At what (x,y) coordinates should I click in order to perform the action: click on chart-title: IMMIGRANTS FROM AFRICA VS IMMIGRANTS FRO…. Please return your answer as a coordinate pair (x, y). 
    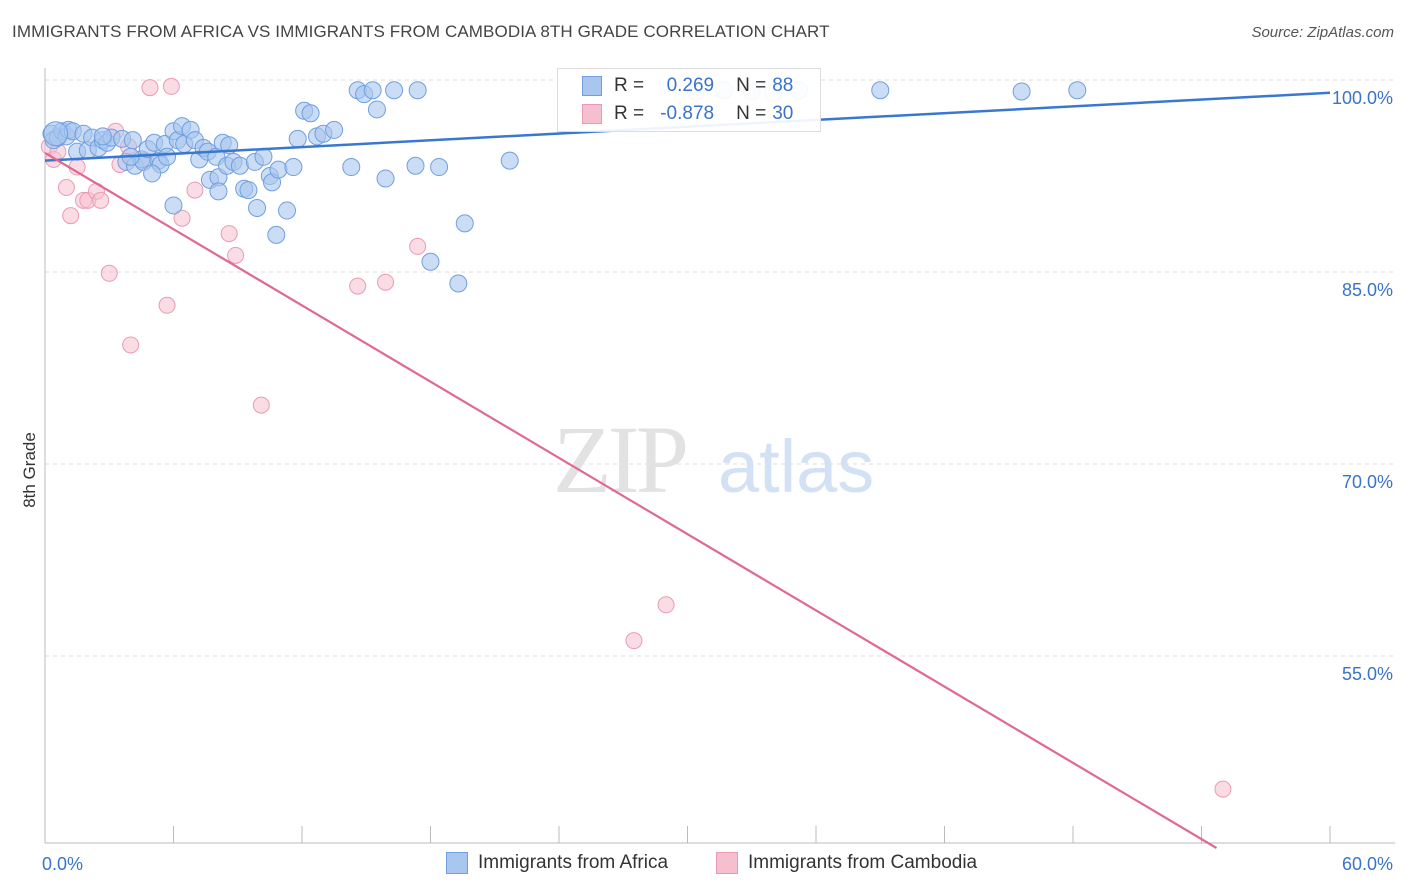
    Looking at the image, I should click on (421, 31).